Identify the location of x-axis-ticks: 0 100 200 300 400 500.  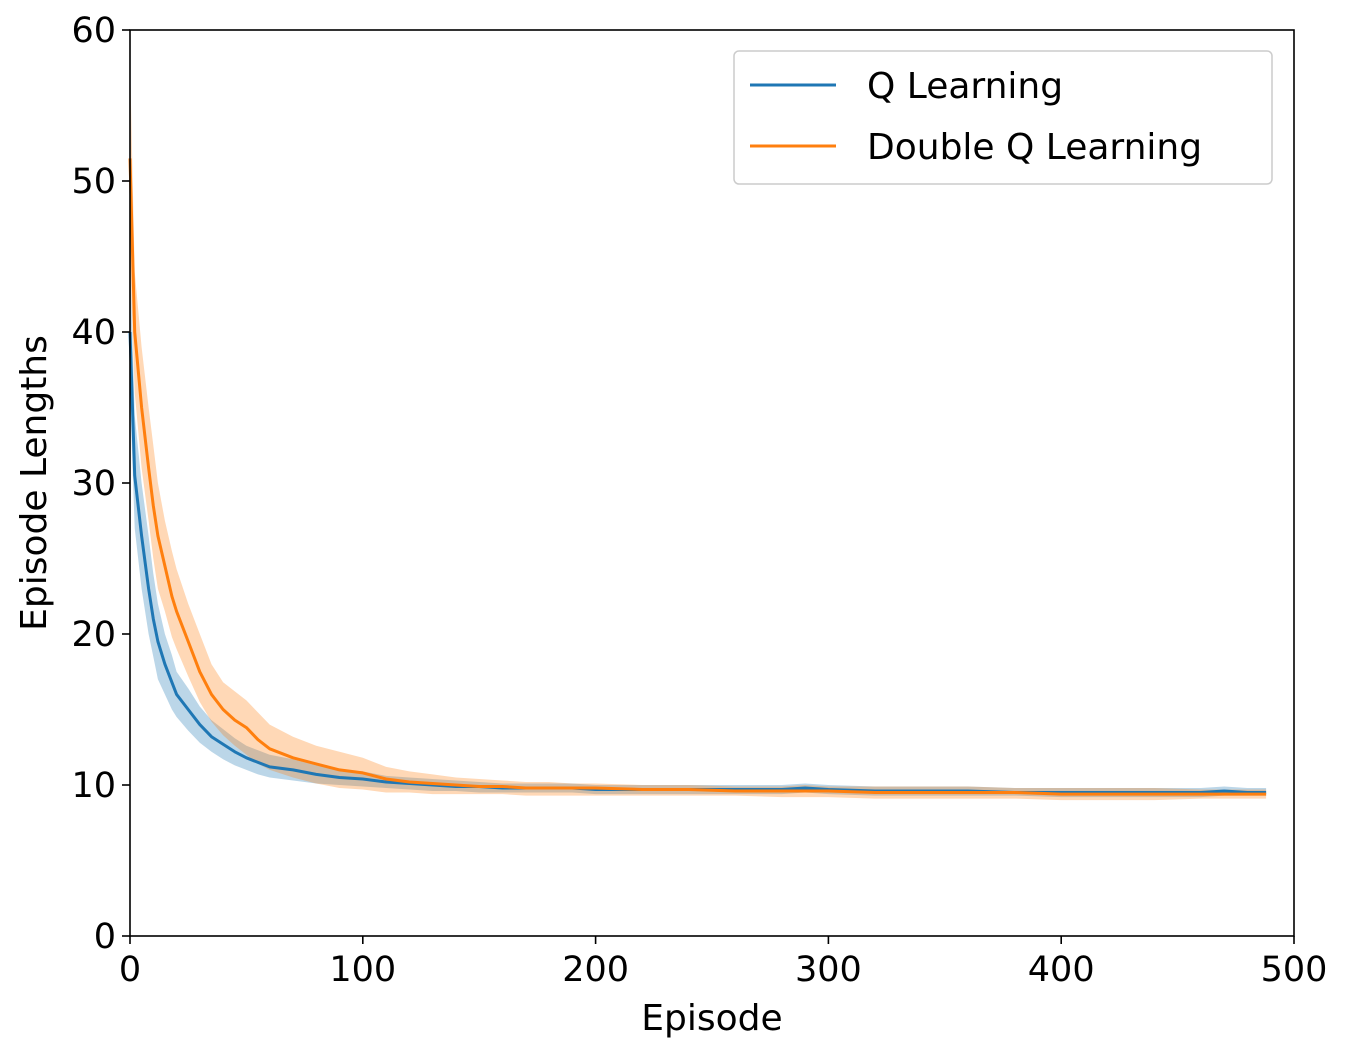
(723, 963).